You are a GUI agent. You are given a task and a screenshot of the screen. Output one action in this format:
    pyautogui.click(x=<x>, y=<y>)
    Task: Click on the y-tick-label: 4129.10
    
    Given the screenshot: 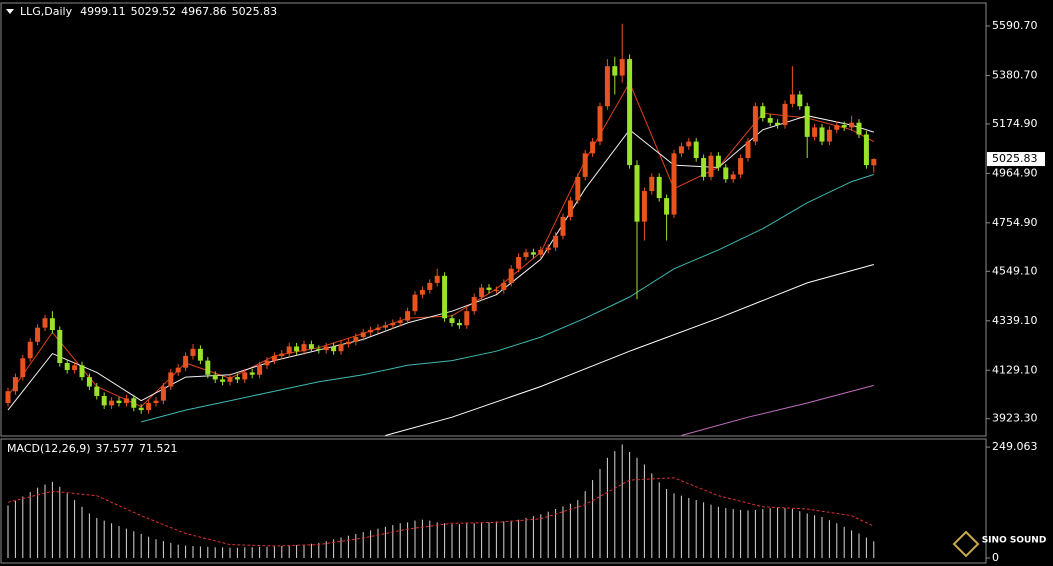 What is the action you would take?
    pyautogui.click(x=1015, y=369)
    